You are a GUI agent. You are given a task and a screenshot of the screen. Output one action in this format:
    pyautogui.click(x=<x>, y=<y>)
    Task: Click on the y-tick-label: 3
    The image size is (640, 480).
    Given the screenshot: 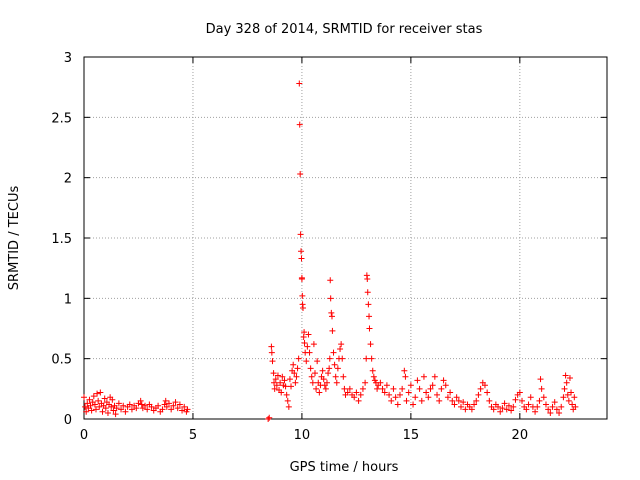 What is the action you would take?
    pyautogui.click(x=68, y=58)
    